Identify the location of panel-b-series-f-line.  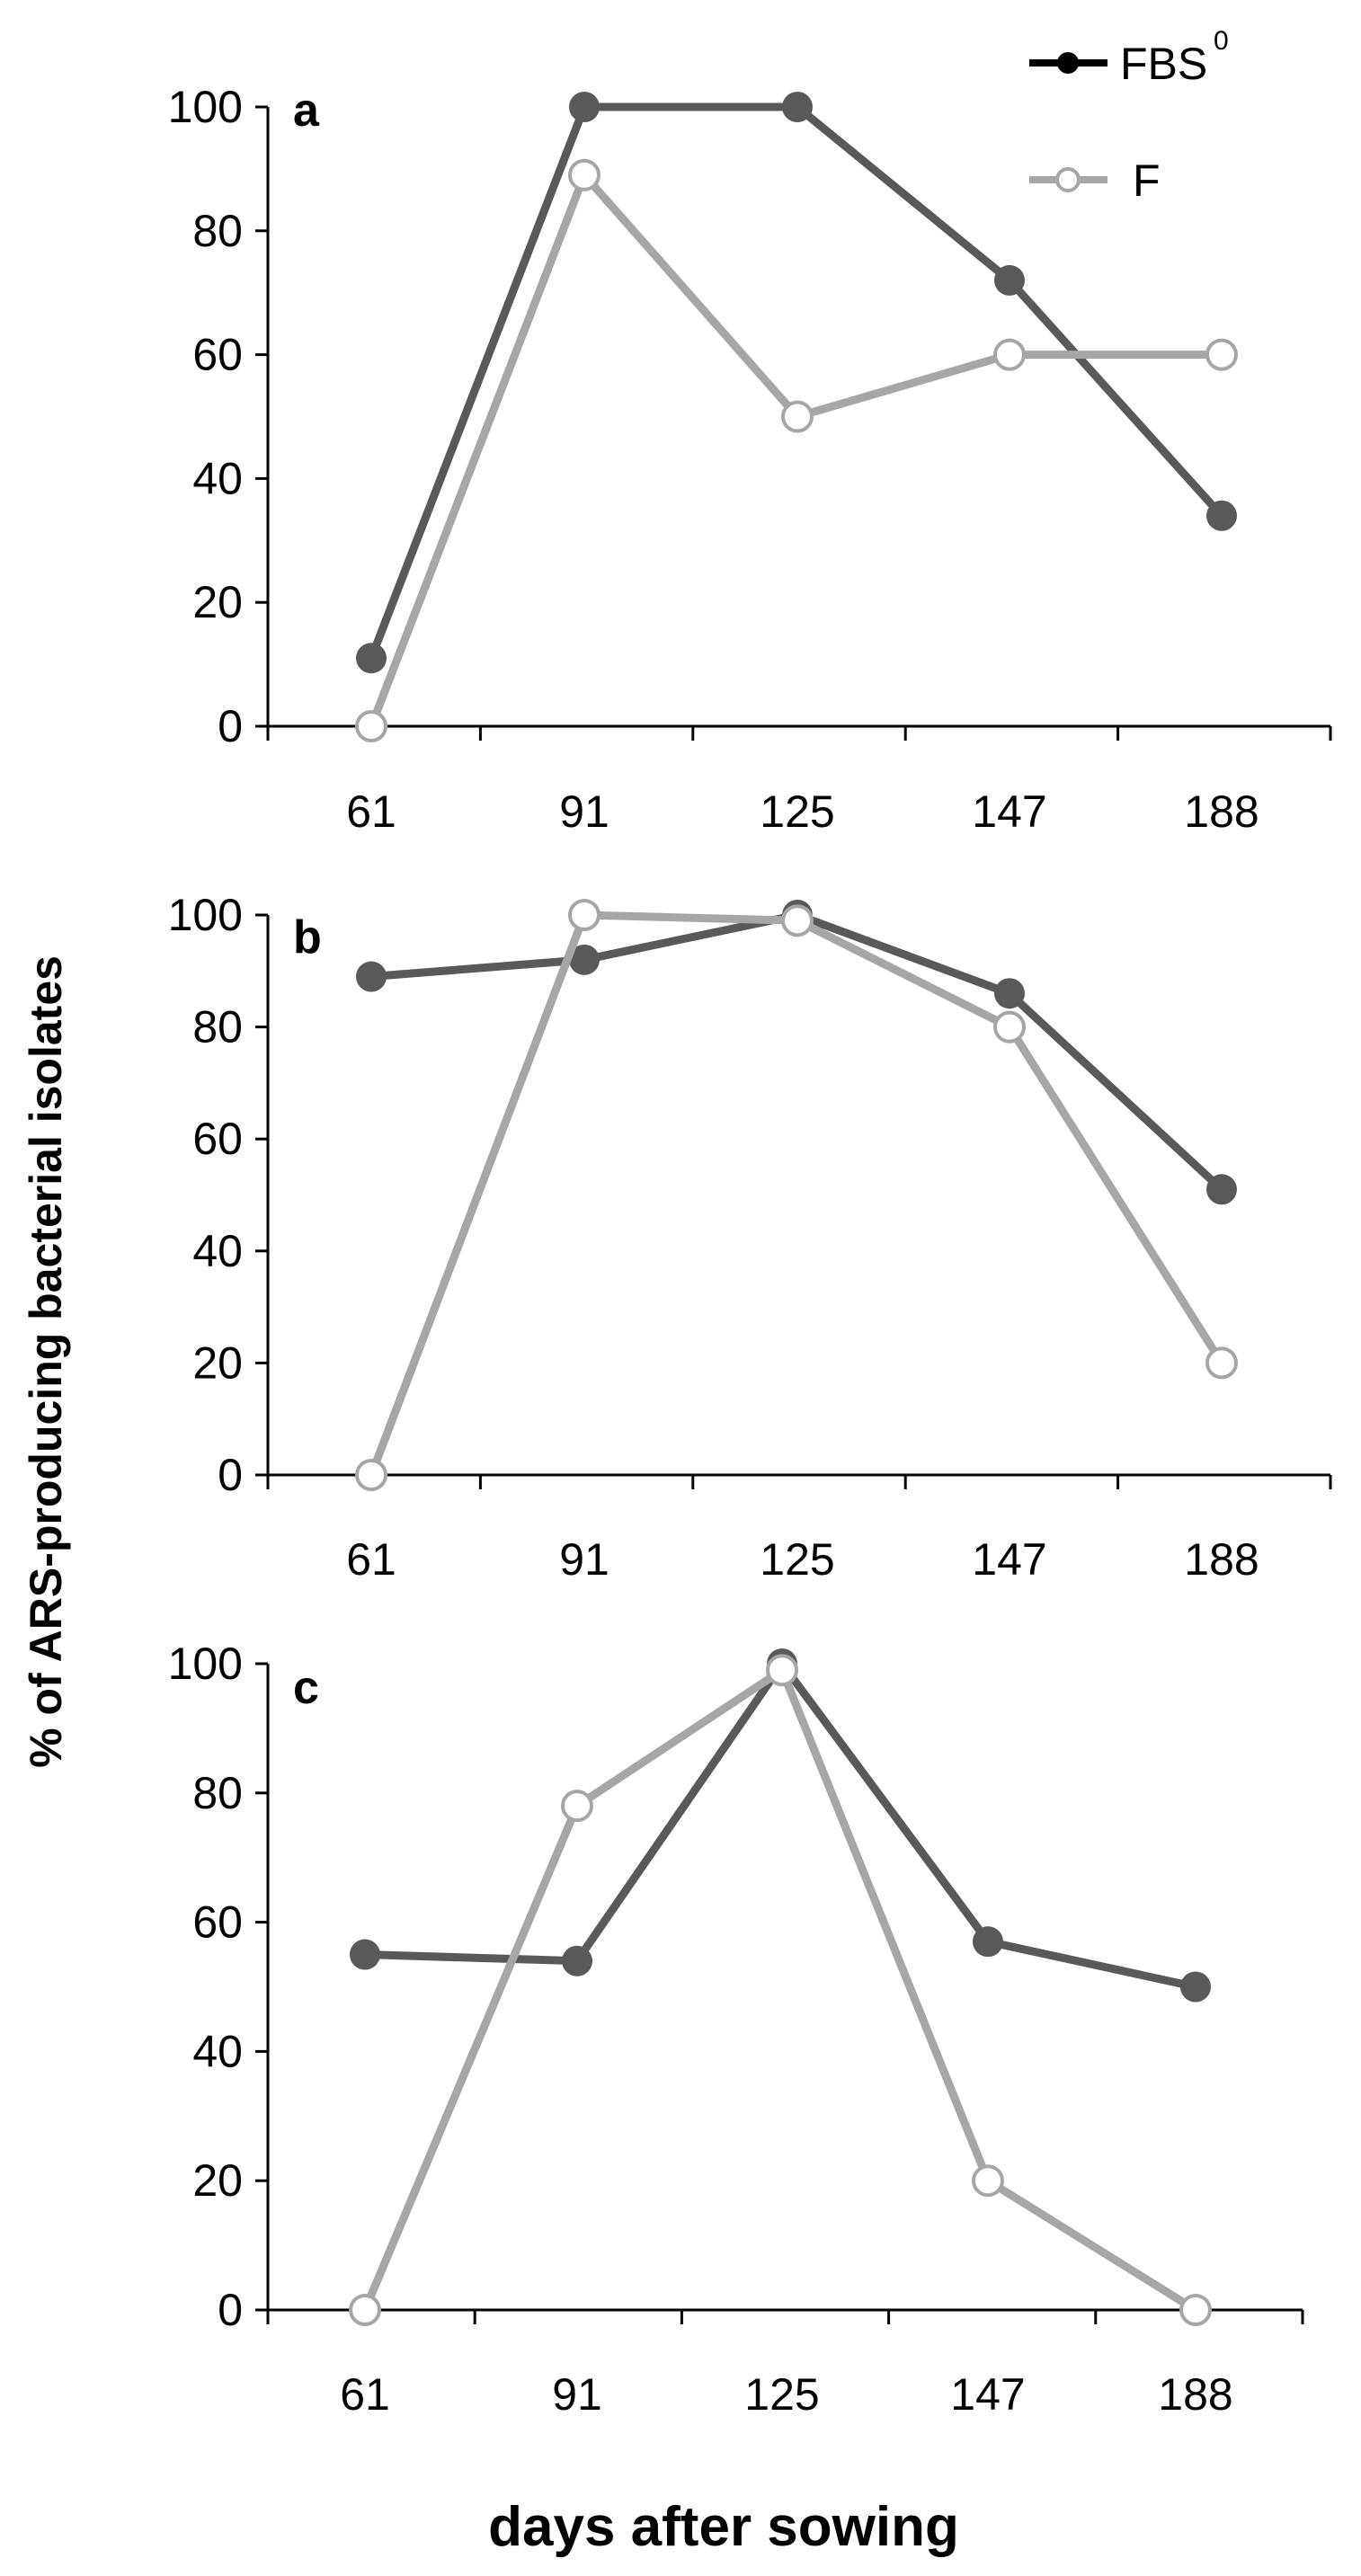
(796, 1194).